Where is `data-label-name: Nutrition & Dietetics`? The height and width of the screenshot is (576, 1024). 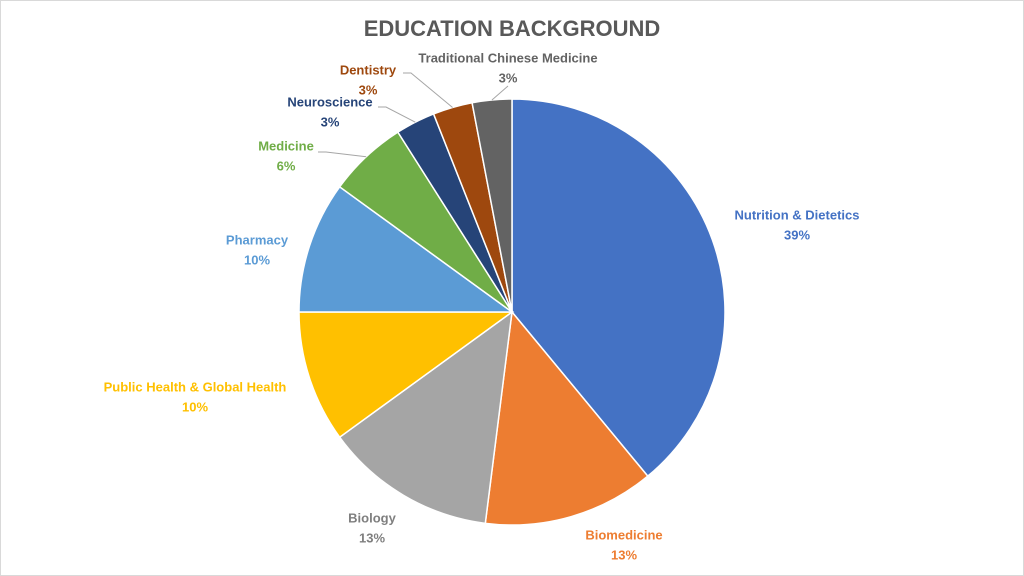
data-label-name: Nutrition & Dietetics is located at coordinates (797, 214).